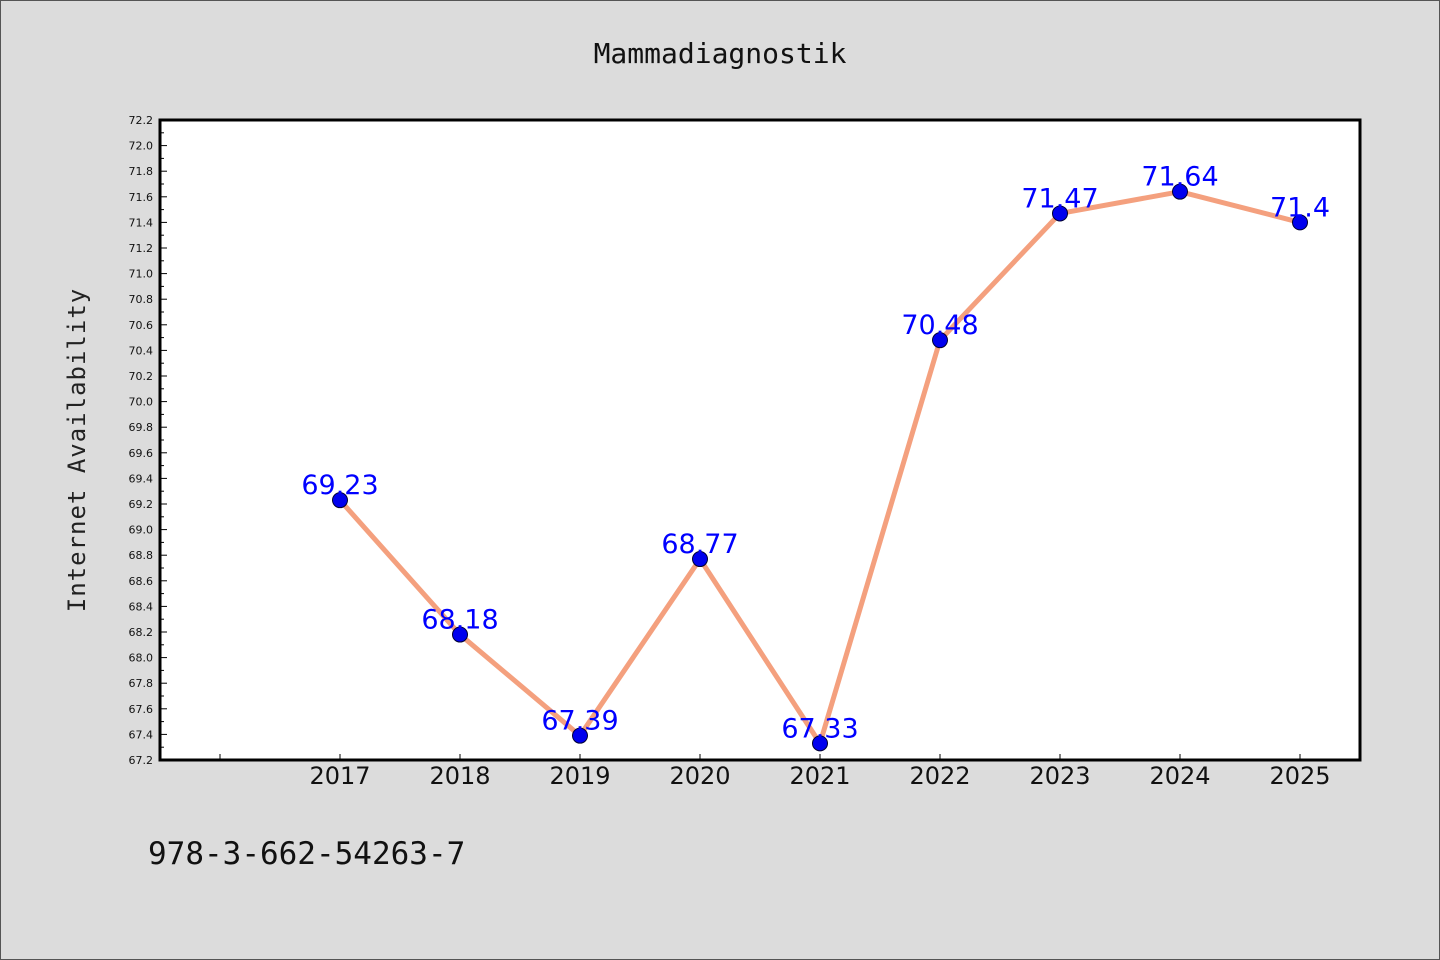 This screenshot has height=960, width=1440. I want to click on y-axis-label: Internet Availability, so click(77, 450).